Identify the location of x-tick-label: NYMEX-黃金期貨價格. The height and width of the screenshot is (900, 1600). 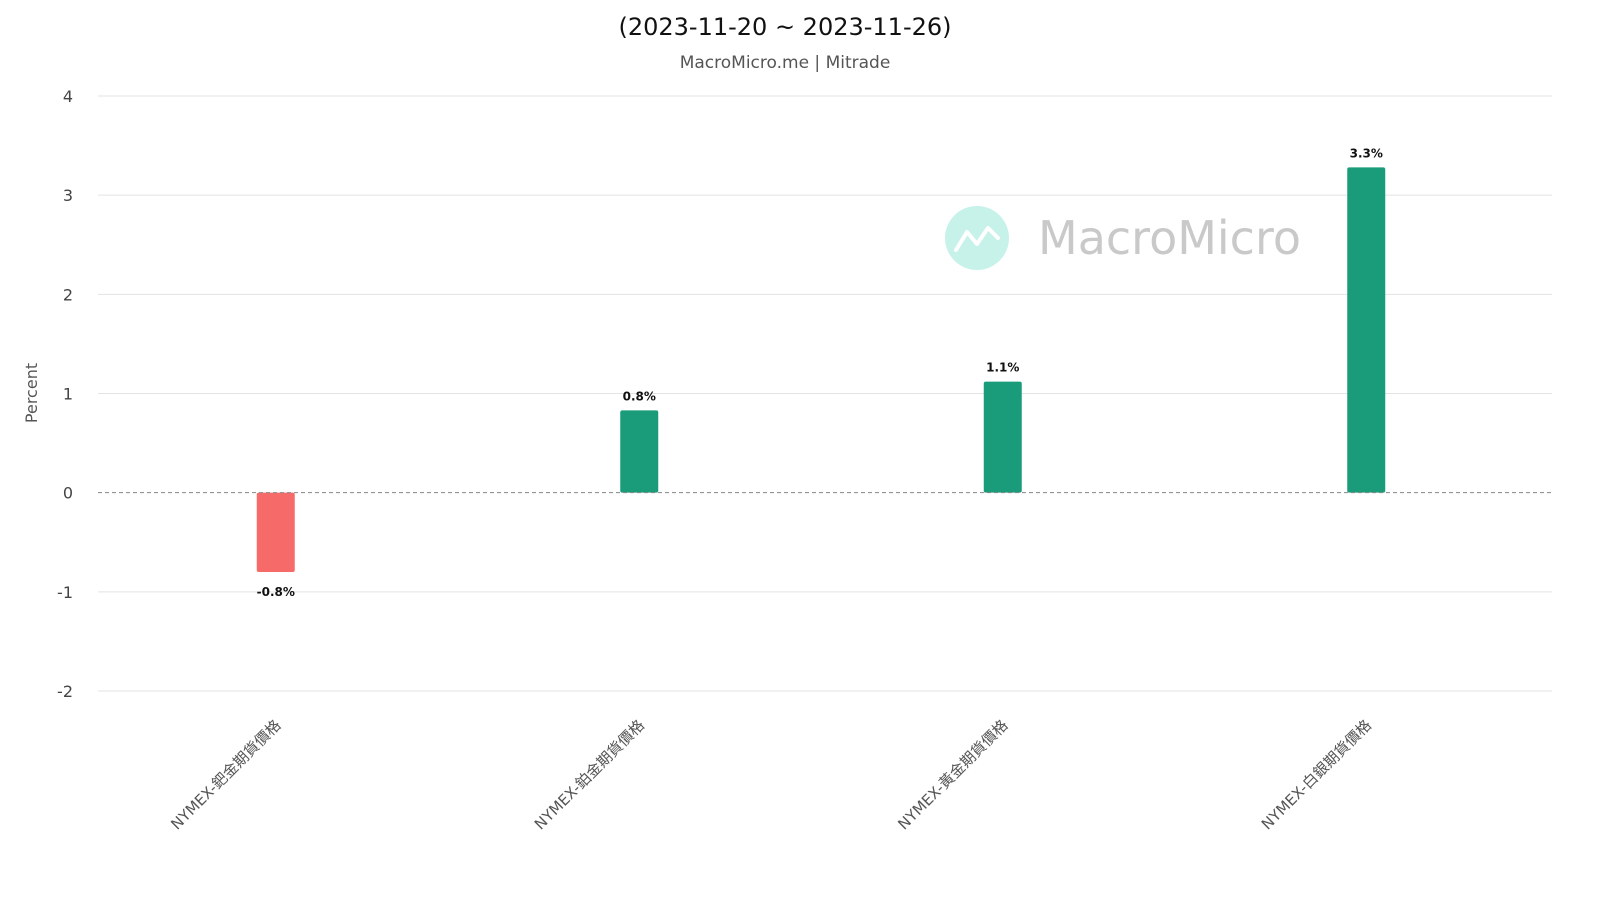
(952, 774).